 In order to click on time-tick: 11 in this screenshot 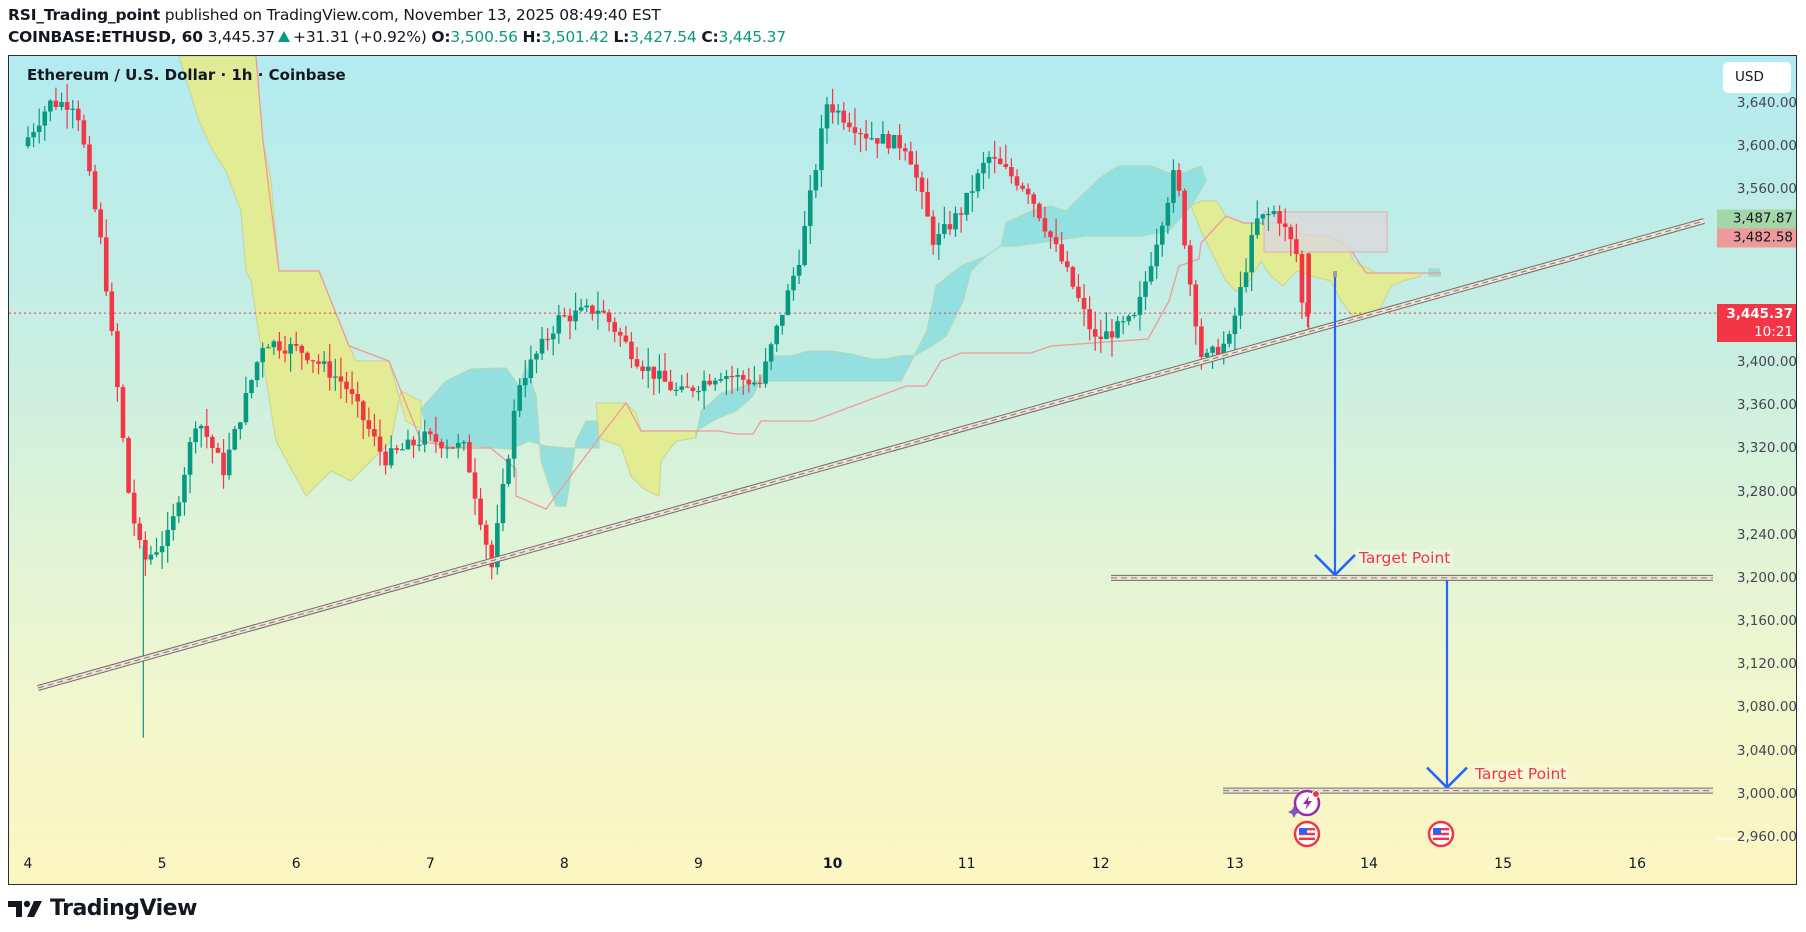, I will do `click(966, 864)`.